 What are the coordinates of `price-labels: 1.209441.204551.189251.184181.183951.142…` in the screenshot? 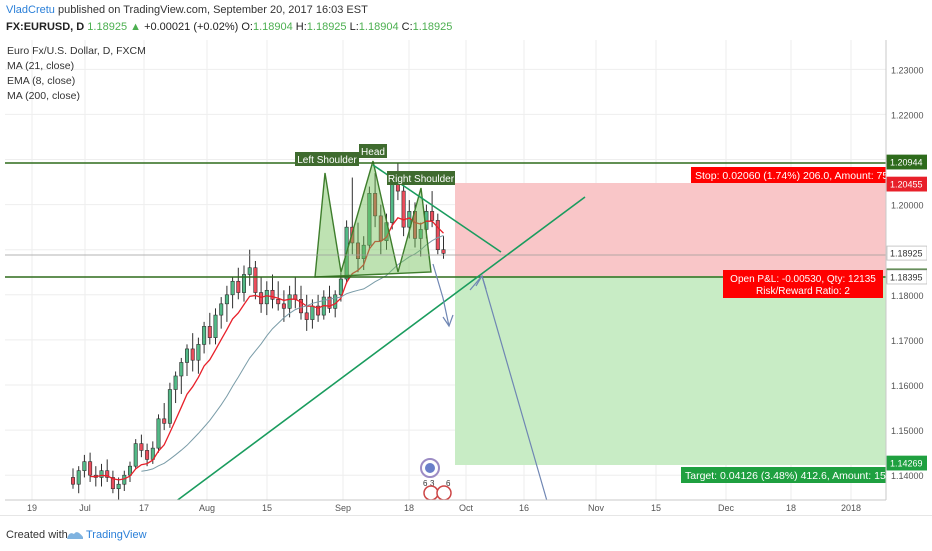 It's located at (907, 312).